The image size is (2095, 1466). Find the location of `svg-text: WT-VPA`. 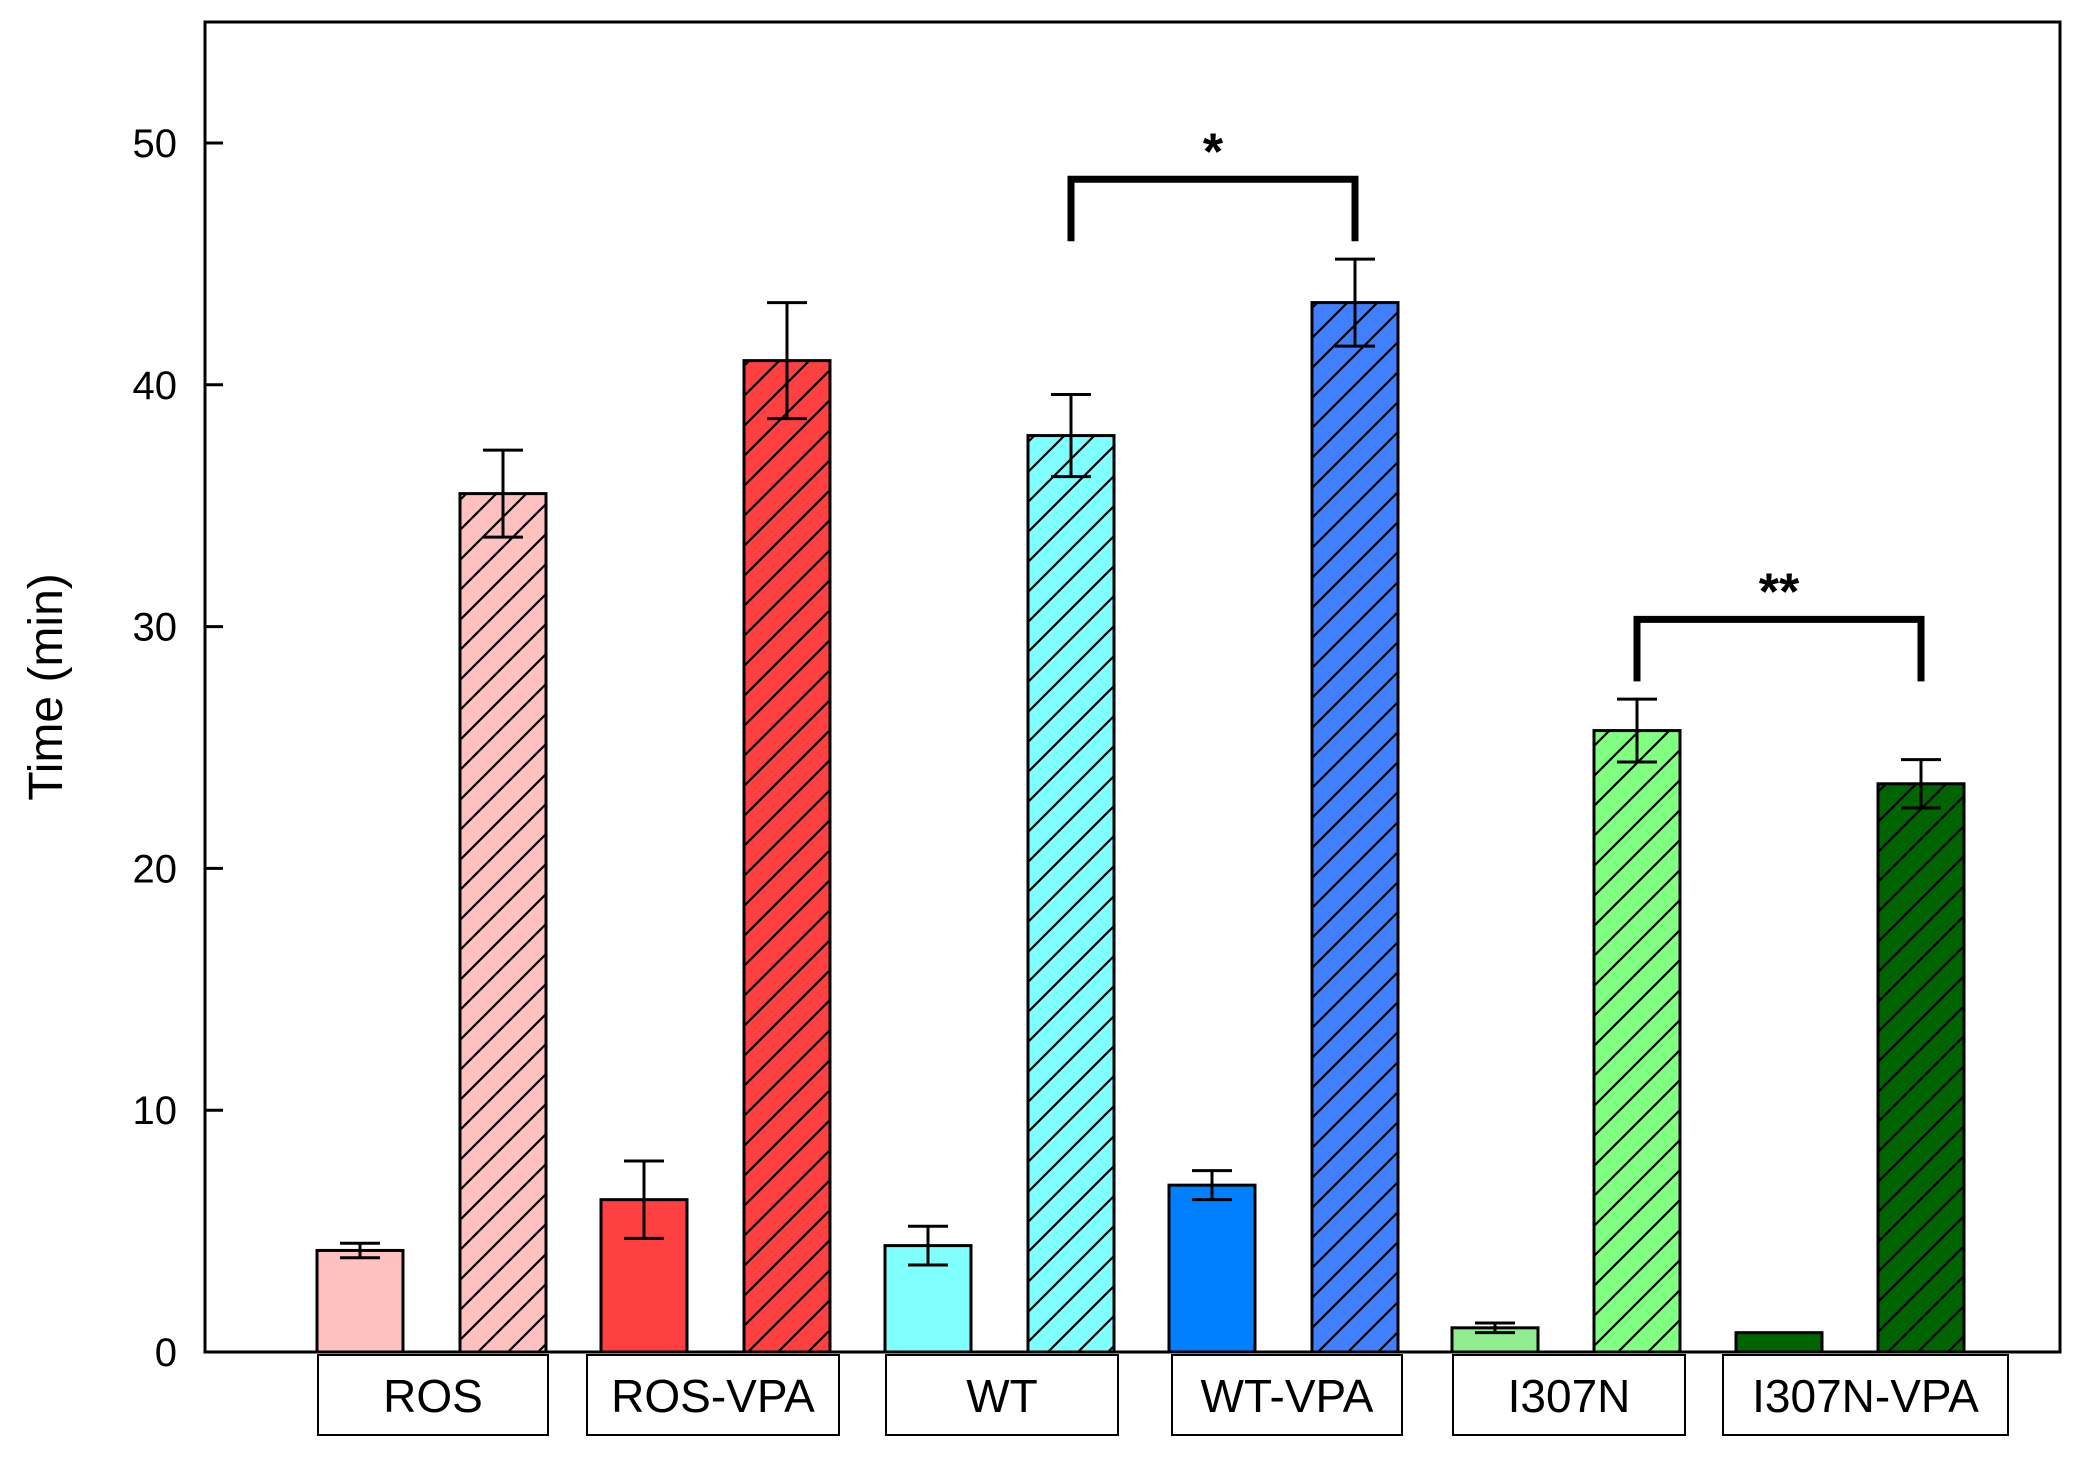

svg-text: WT-VPA is located at coordinates (1287, 1396).